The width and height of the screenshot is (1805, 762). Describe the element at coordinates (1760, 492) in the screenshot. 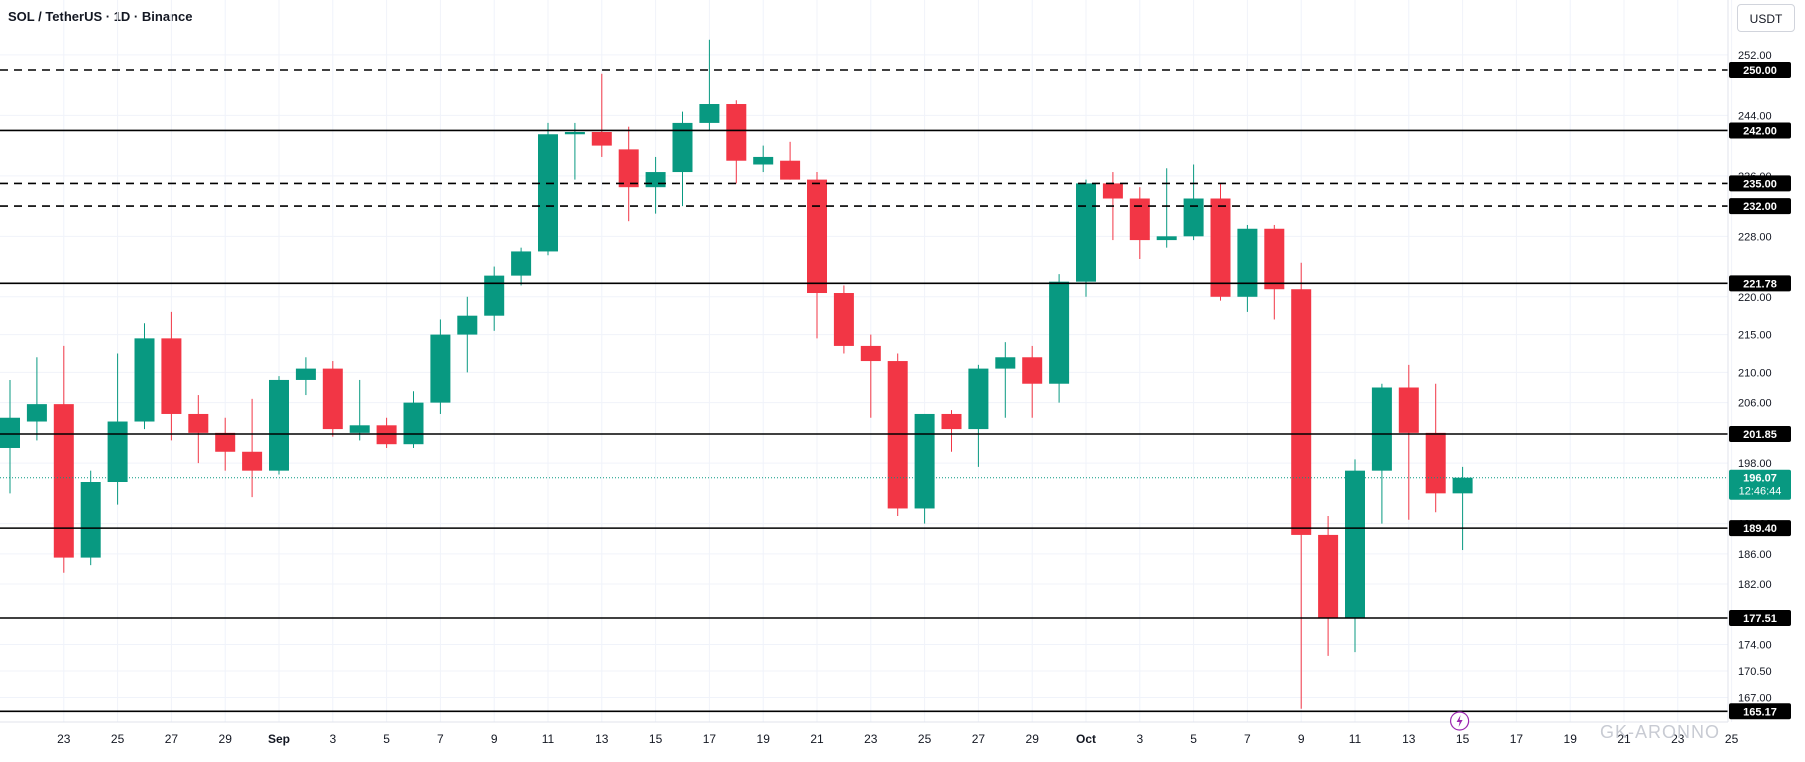

I see `countdown-label: 12:46:44` at that location.